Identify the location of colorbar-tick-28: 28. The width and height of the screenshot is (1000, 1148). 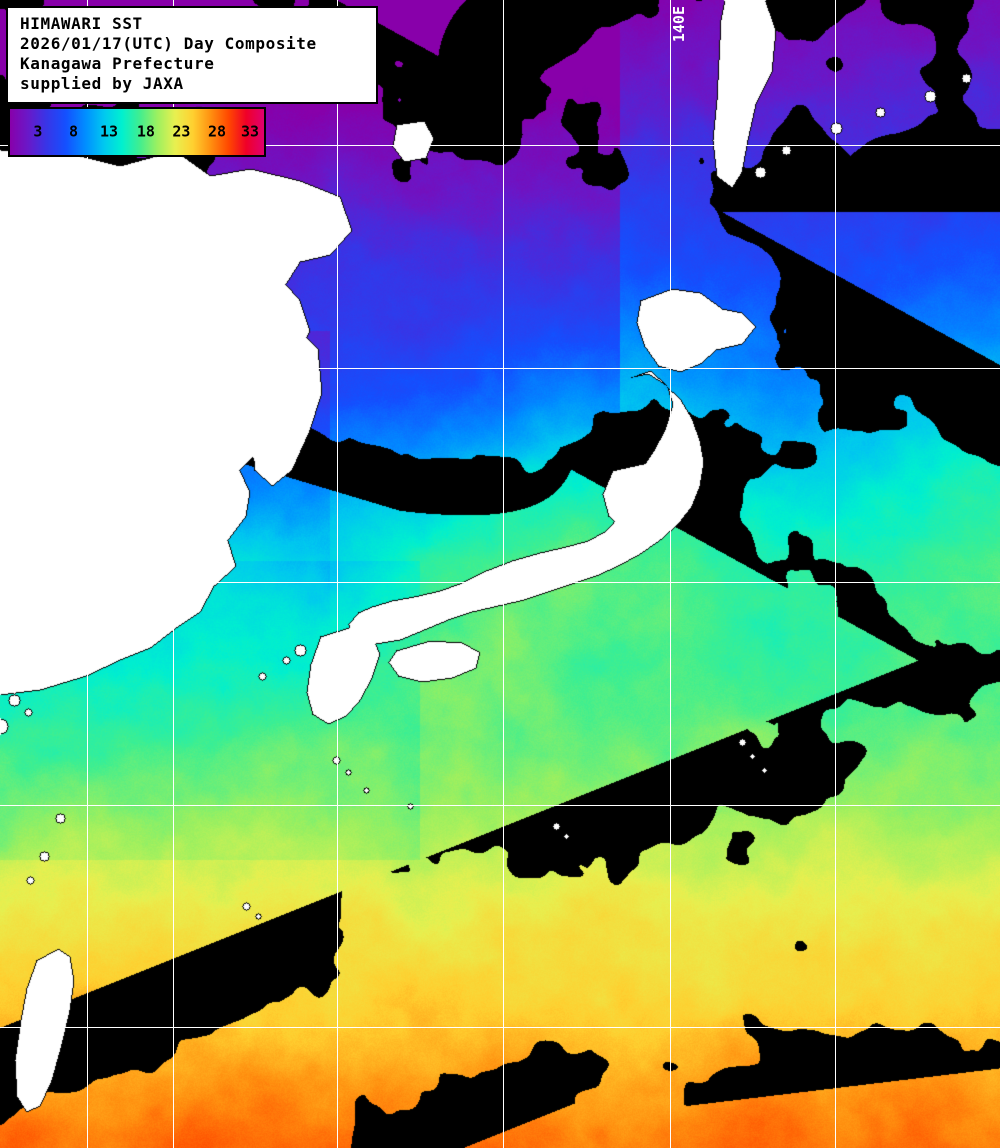
(217, 131).